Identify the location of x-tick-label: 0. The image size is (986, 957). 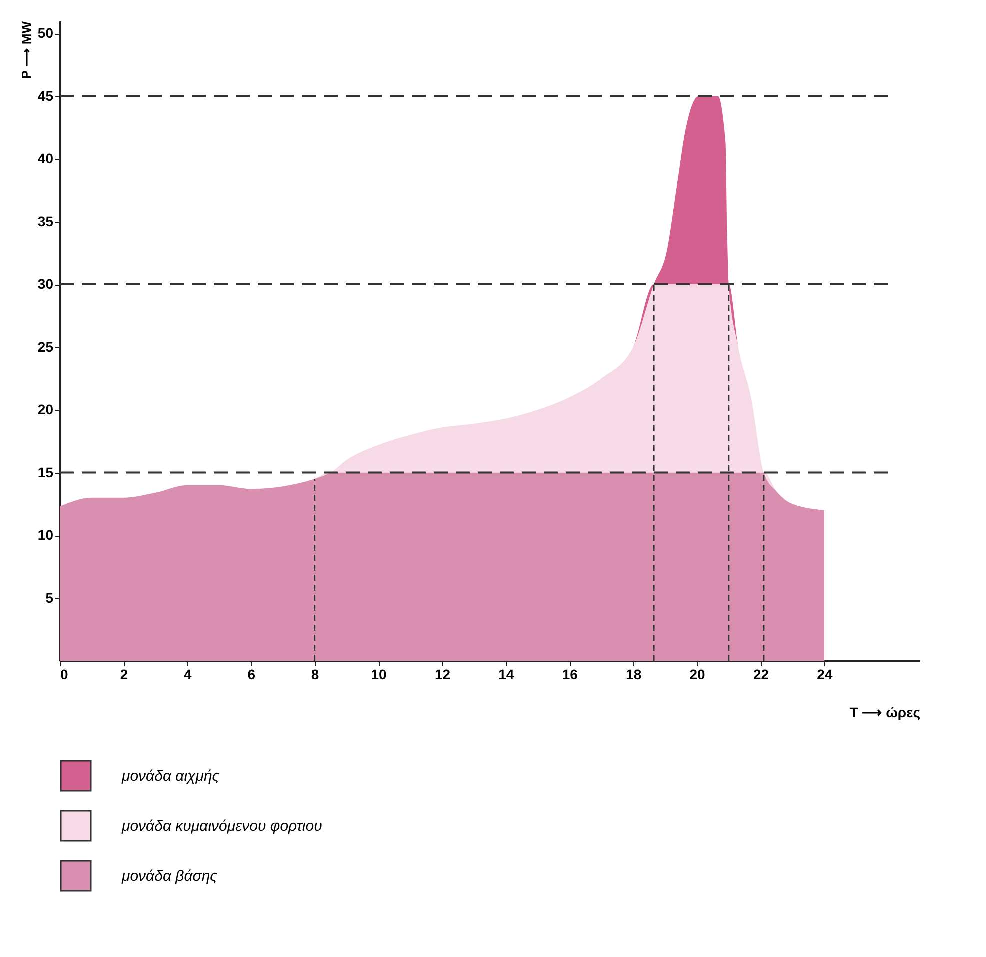
(64, 674).